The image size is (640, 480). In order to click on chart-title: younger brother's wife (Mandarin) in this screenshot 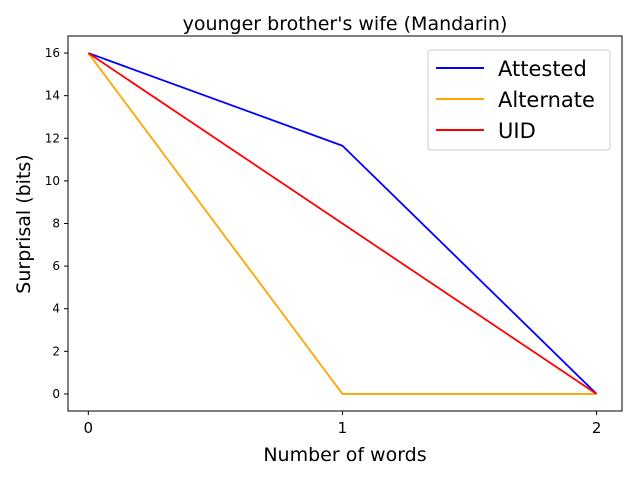, I will do `click(345, 24)`.